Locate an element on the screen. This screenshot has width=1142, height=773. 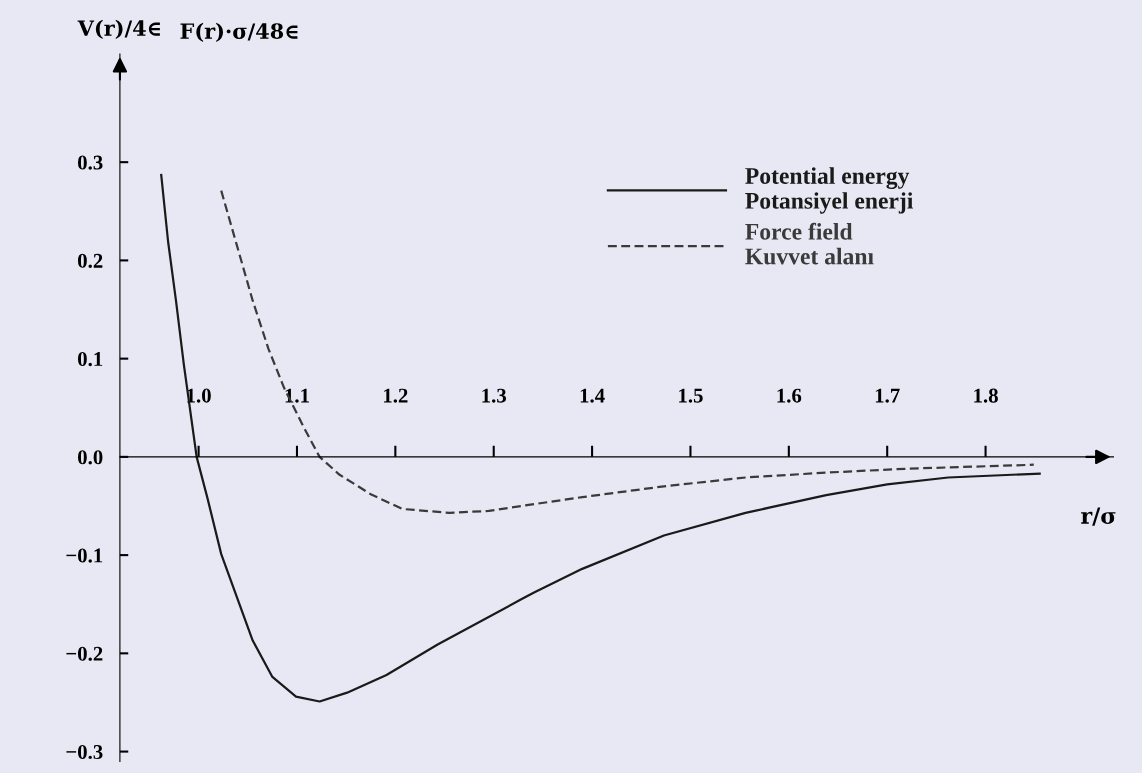
x-tick-label: 1.8 is located at coordinates (986, 395).